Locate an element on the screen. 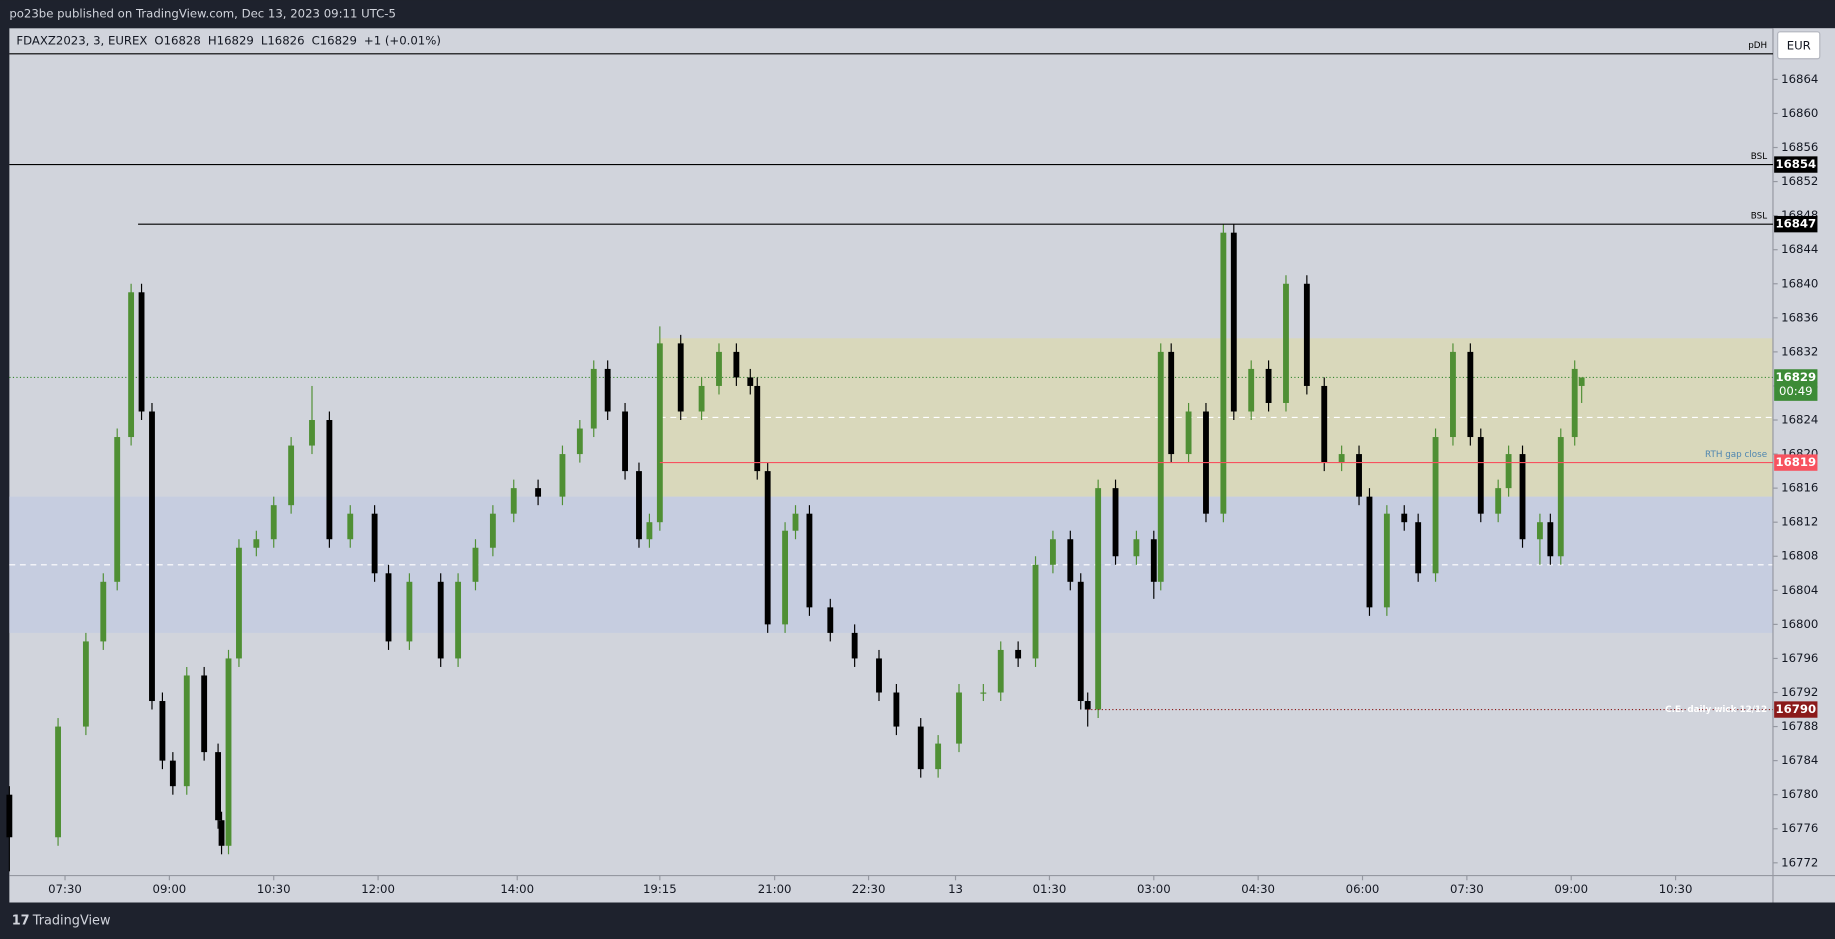  last-price-label: 16829 is located at coordinates (1795, 377).